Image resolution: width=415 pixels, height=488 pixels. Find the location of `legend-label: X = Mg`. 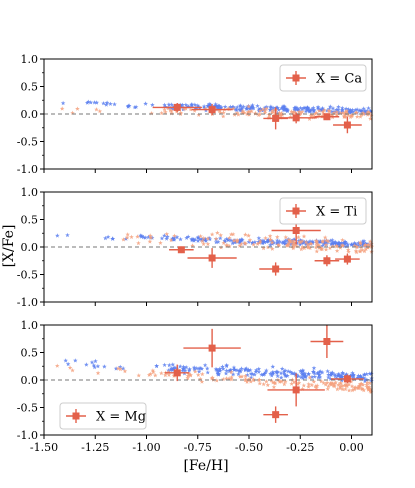

legend-label: X = Mg is located at coordinates (121, 417).